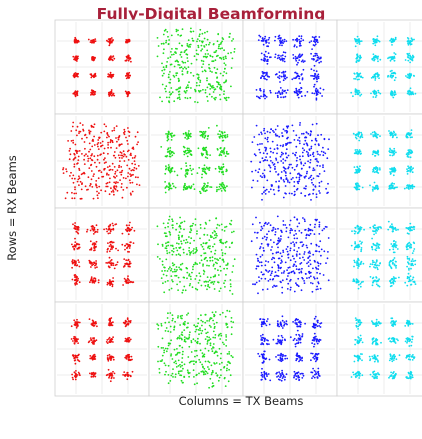 The width and height of the screenshot is (422, 439). I want to click on subplot-r2-c2, so click(196, 161).